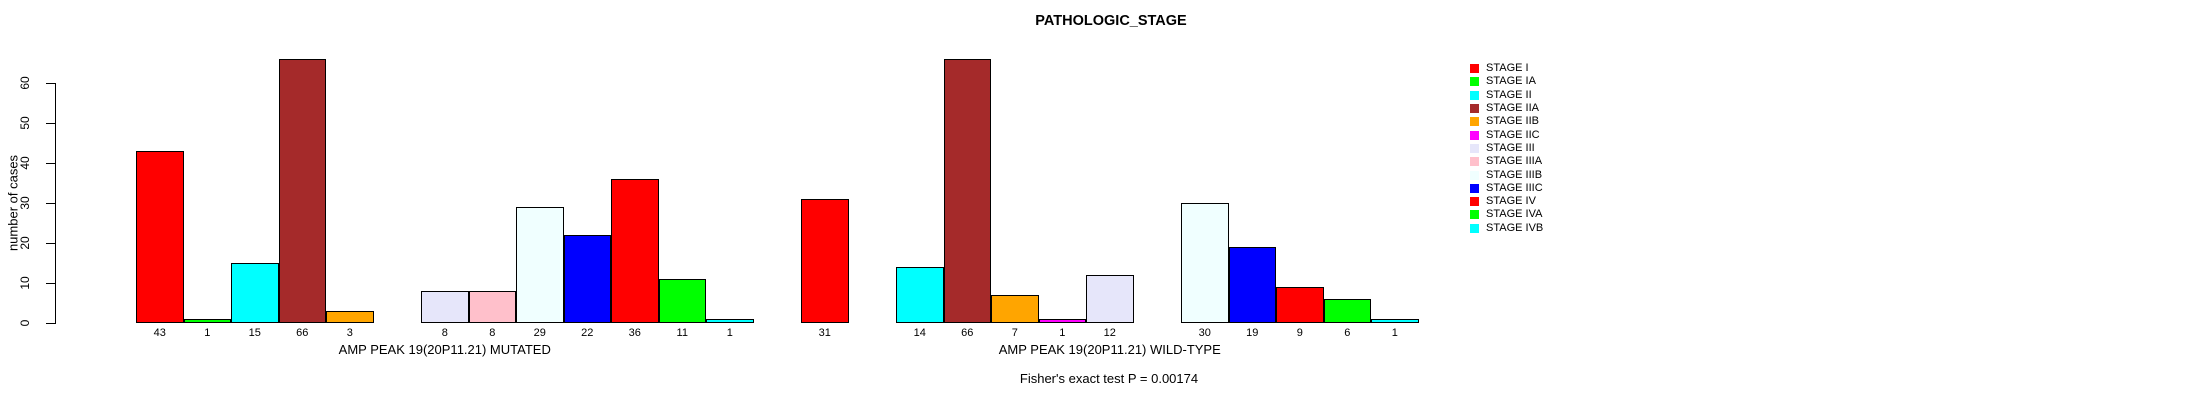 Image resolution: width=2190 pixels, height=400 pixels. What do you see at coordinates (1252, 333) in the screenshot?
I see `bar-value-label: 19` at bounding box center [1252, 333].